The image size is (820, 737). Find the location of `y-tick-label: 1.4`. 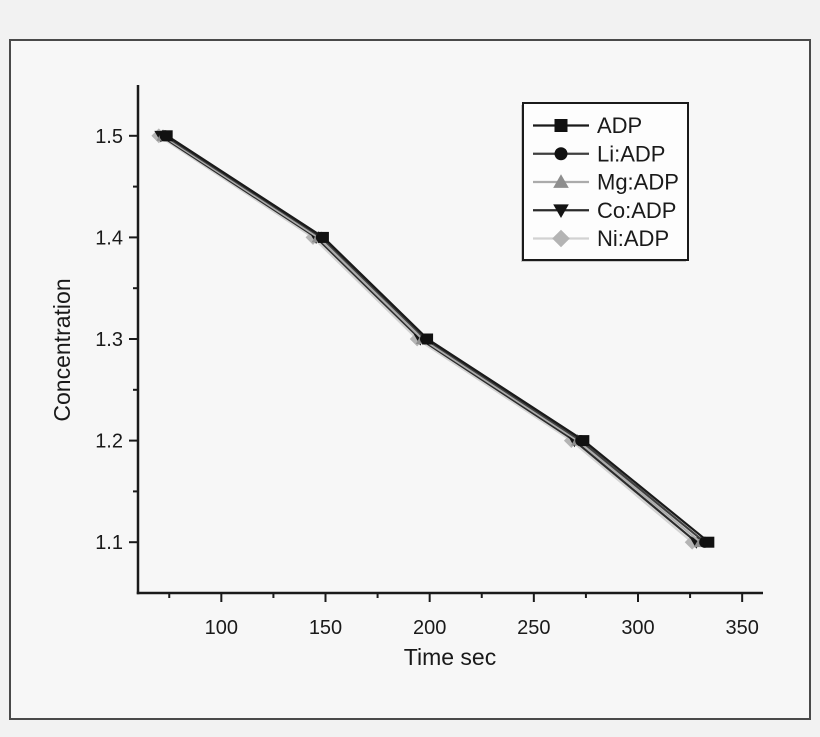

y-tick-label: 1.4 is located at coordinates (109, 238).